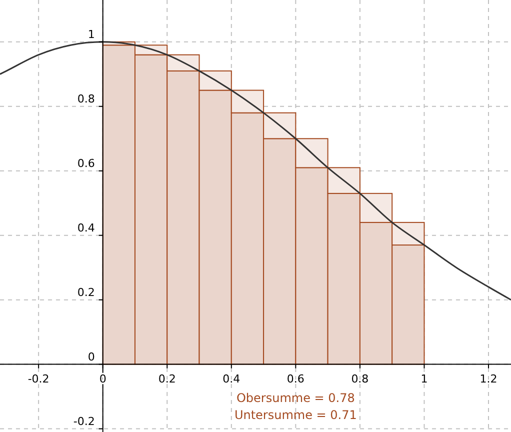  Describe the element at coordinates (86, 292) in the screenshot. I see `y-tick-label: 0.2` at that location.